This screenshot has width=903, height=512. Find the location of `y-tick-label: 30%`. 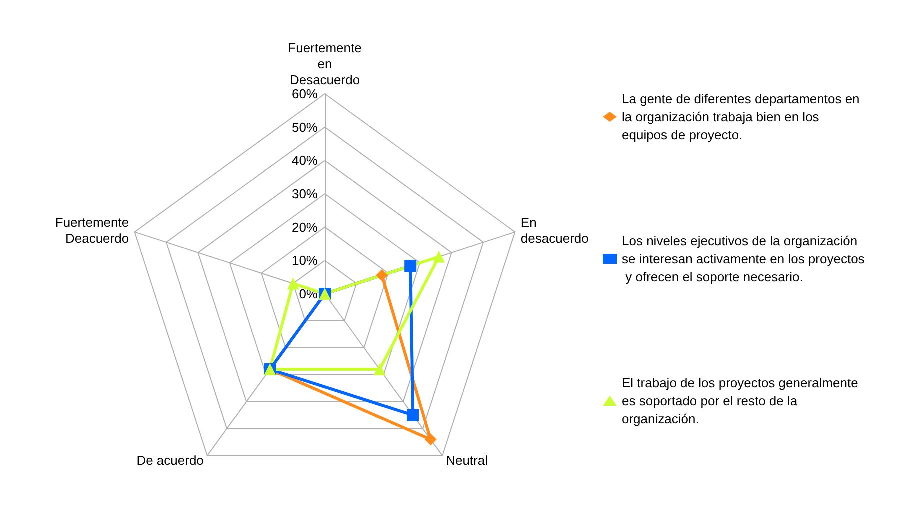

y-tick-label: 30% is located at coordinates (305, 194).